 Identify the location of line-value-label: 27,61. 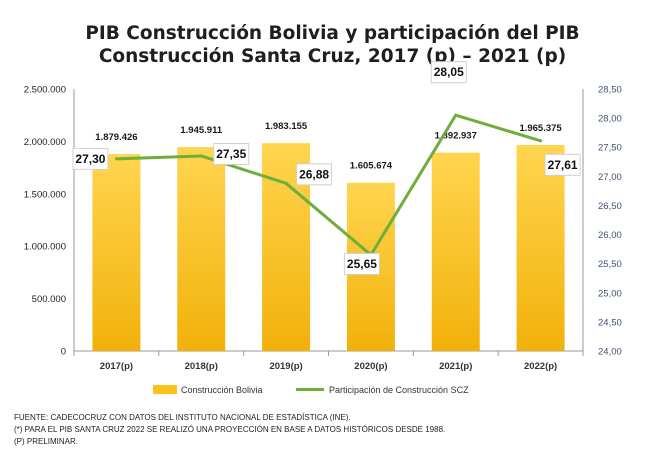
(563, 165).